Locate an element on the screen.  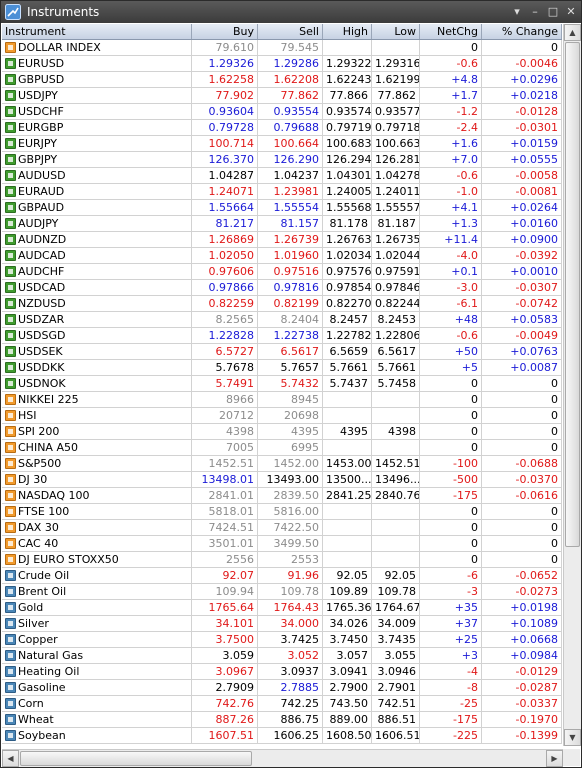
table-row: USDSEK 6.5727 6.5617 6.5659 6.5617 +50 +0.0763 is located at coordinates (282, 352).